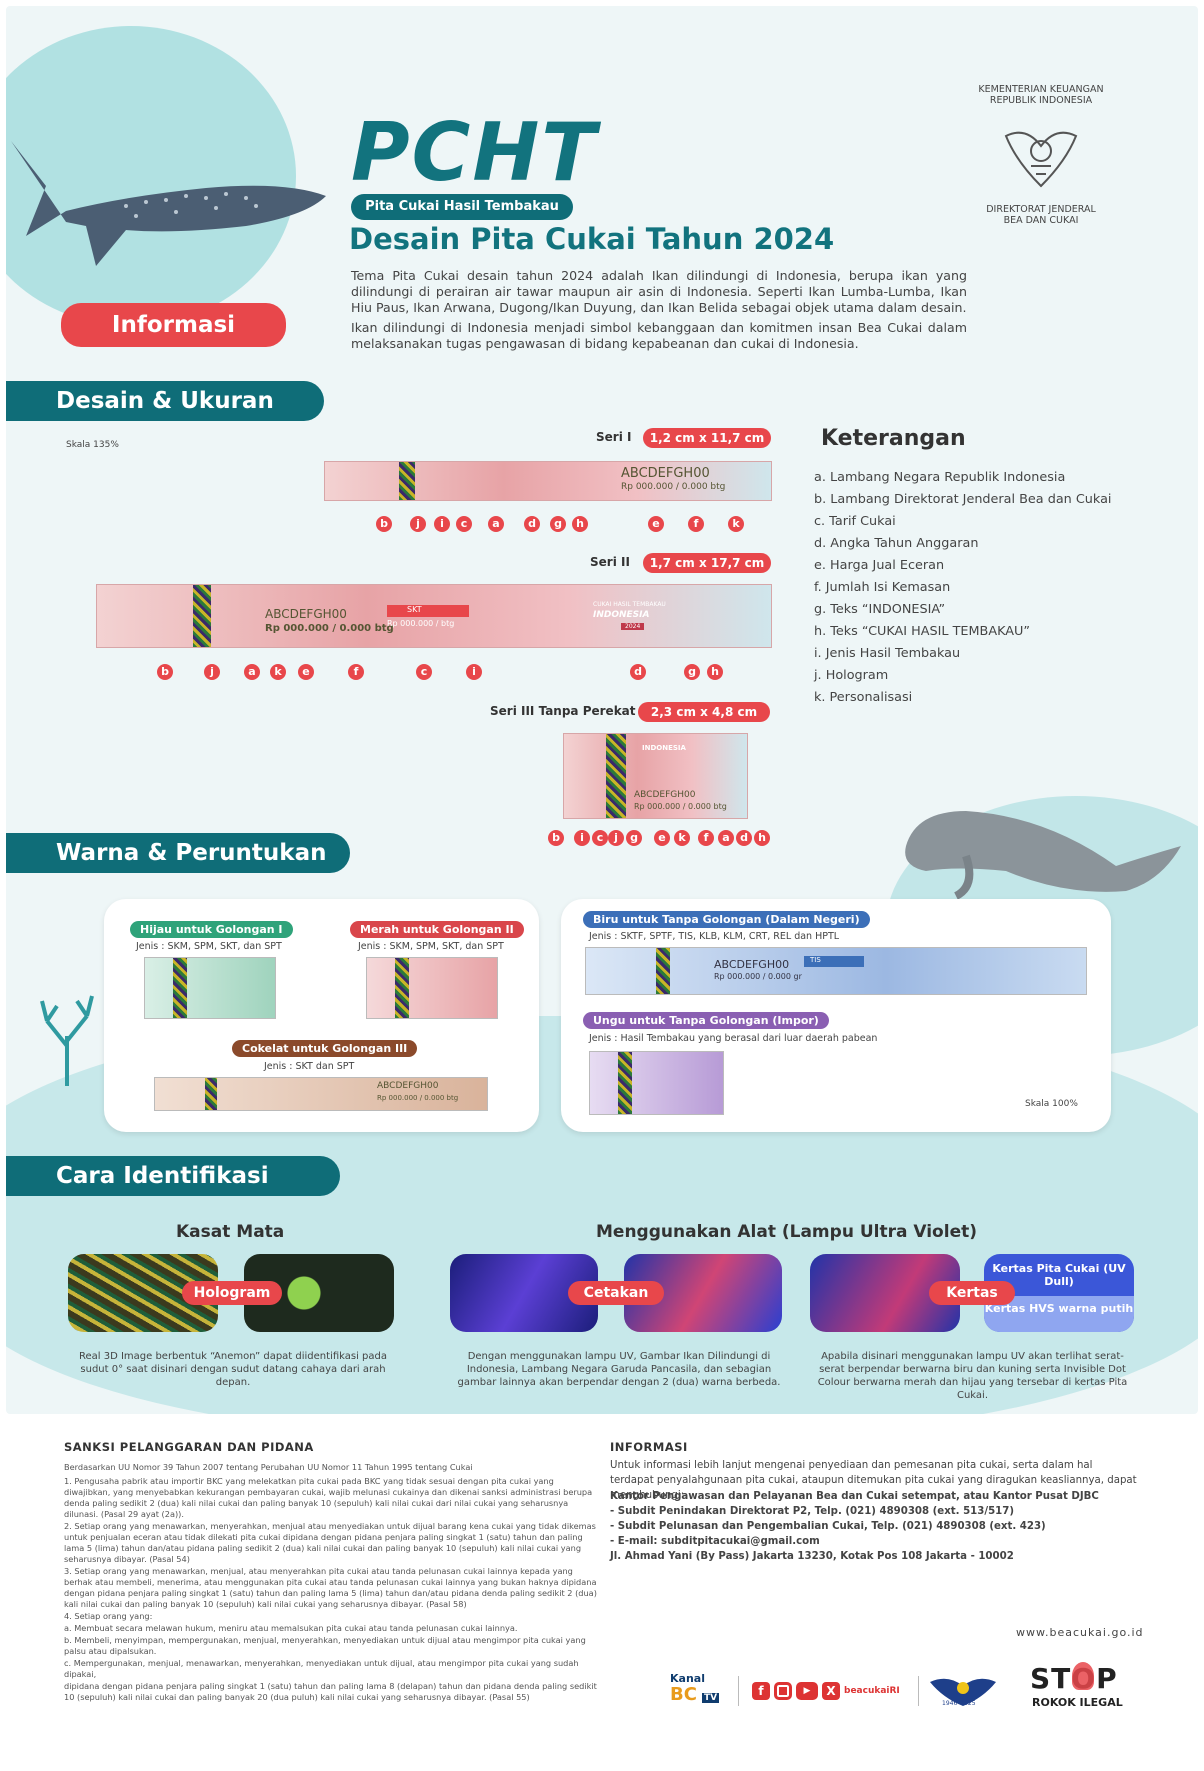  Describe the element at coordinates (1041, 95) in the screenshot. I see `ministry-name: KEMENTERIAN KEUANGAN REPUBLIK INDONESIA` at that location.